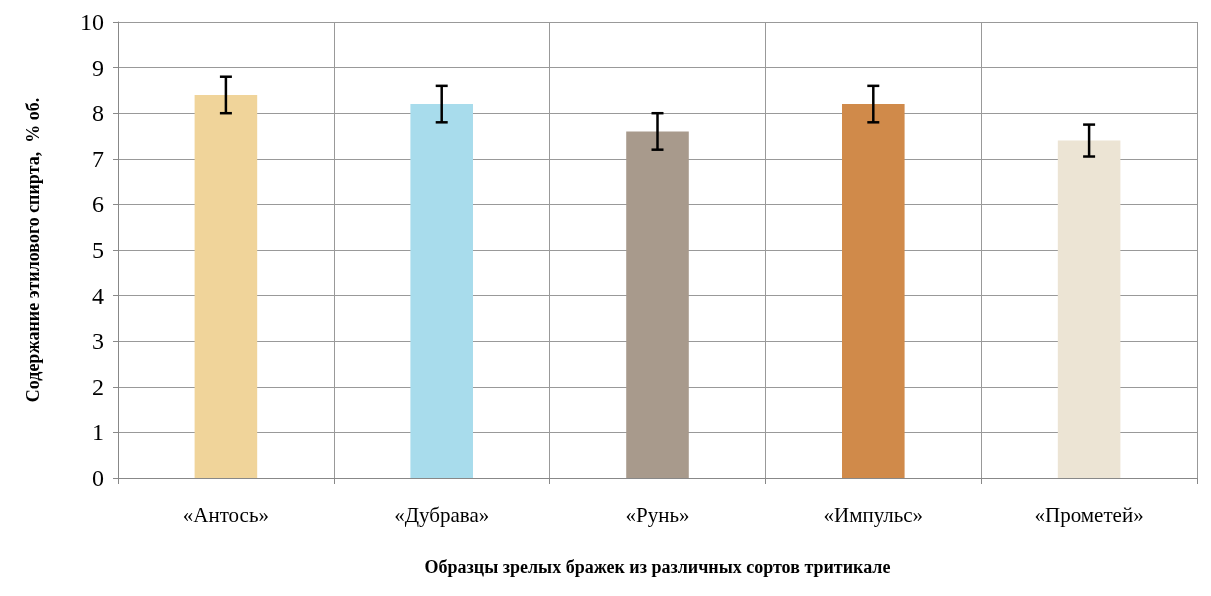  Describe the element at coordinates (657, 567) in the screenshot. I see `x-axis-title: Образцы зрелых бражек из различных сортов тритикале` at that location.